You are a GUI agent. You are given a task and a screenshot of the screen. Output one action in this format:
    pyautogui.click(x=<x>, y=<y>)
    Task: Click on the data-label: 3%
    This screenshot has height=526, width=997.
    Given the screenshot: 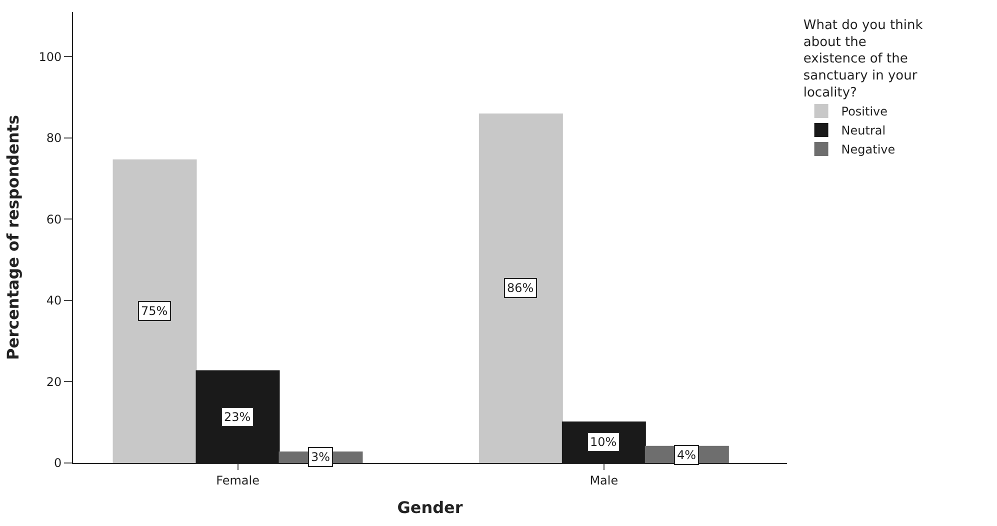 What is the action you would take?
    pyautogui.click(x=320, y=457)
    